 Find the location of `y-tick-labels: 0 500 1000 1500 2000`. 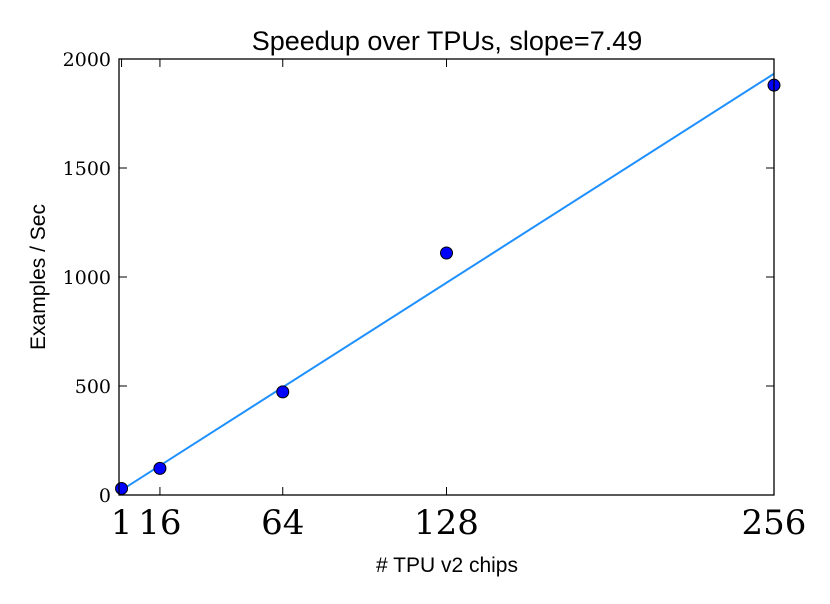

y-tick-labels: 0 500 1000 1500 2000 is located at coordinates (87, 278).